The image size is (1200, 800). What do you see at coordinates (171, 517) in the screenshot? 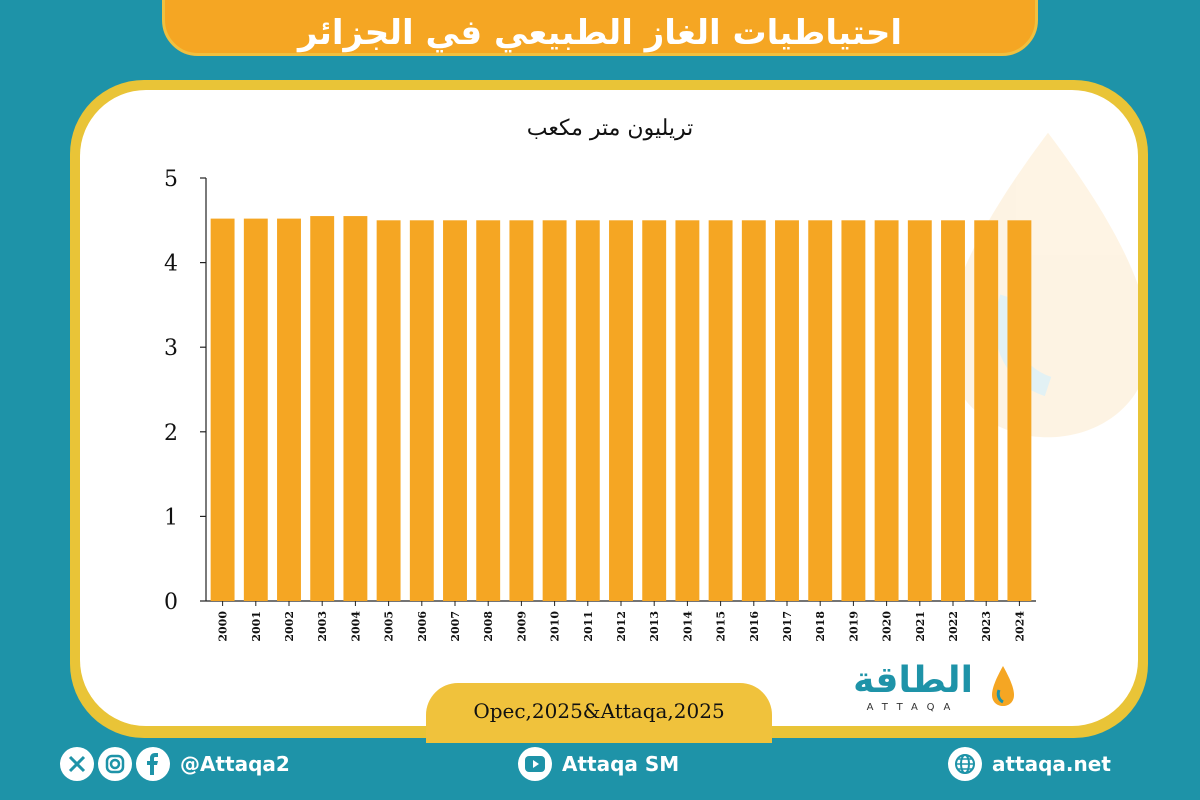
I see `y-tick-label: 1` at bounding box center [171, 517].